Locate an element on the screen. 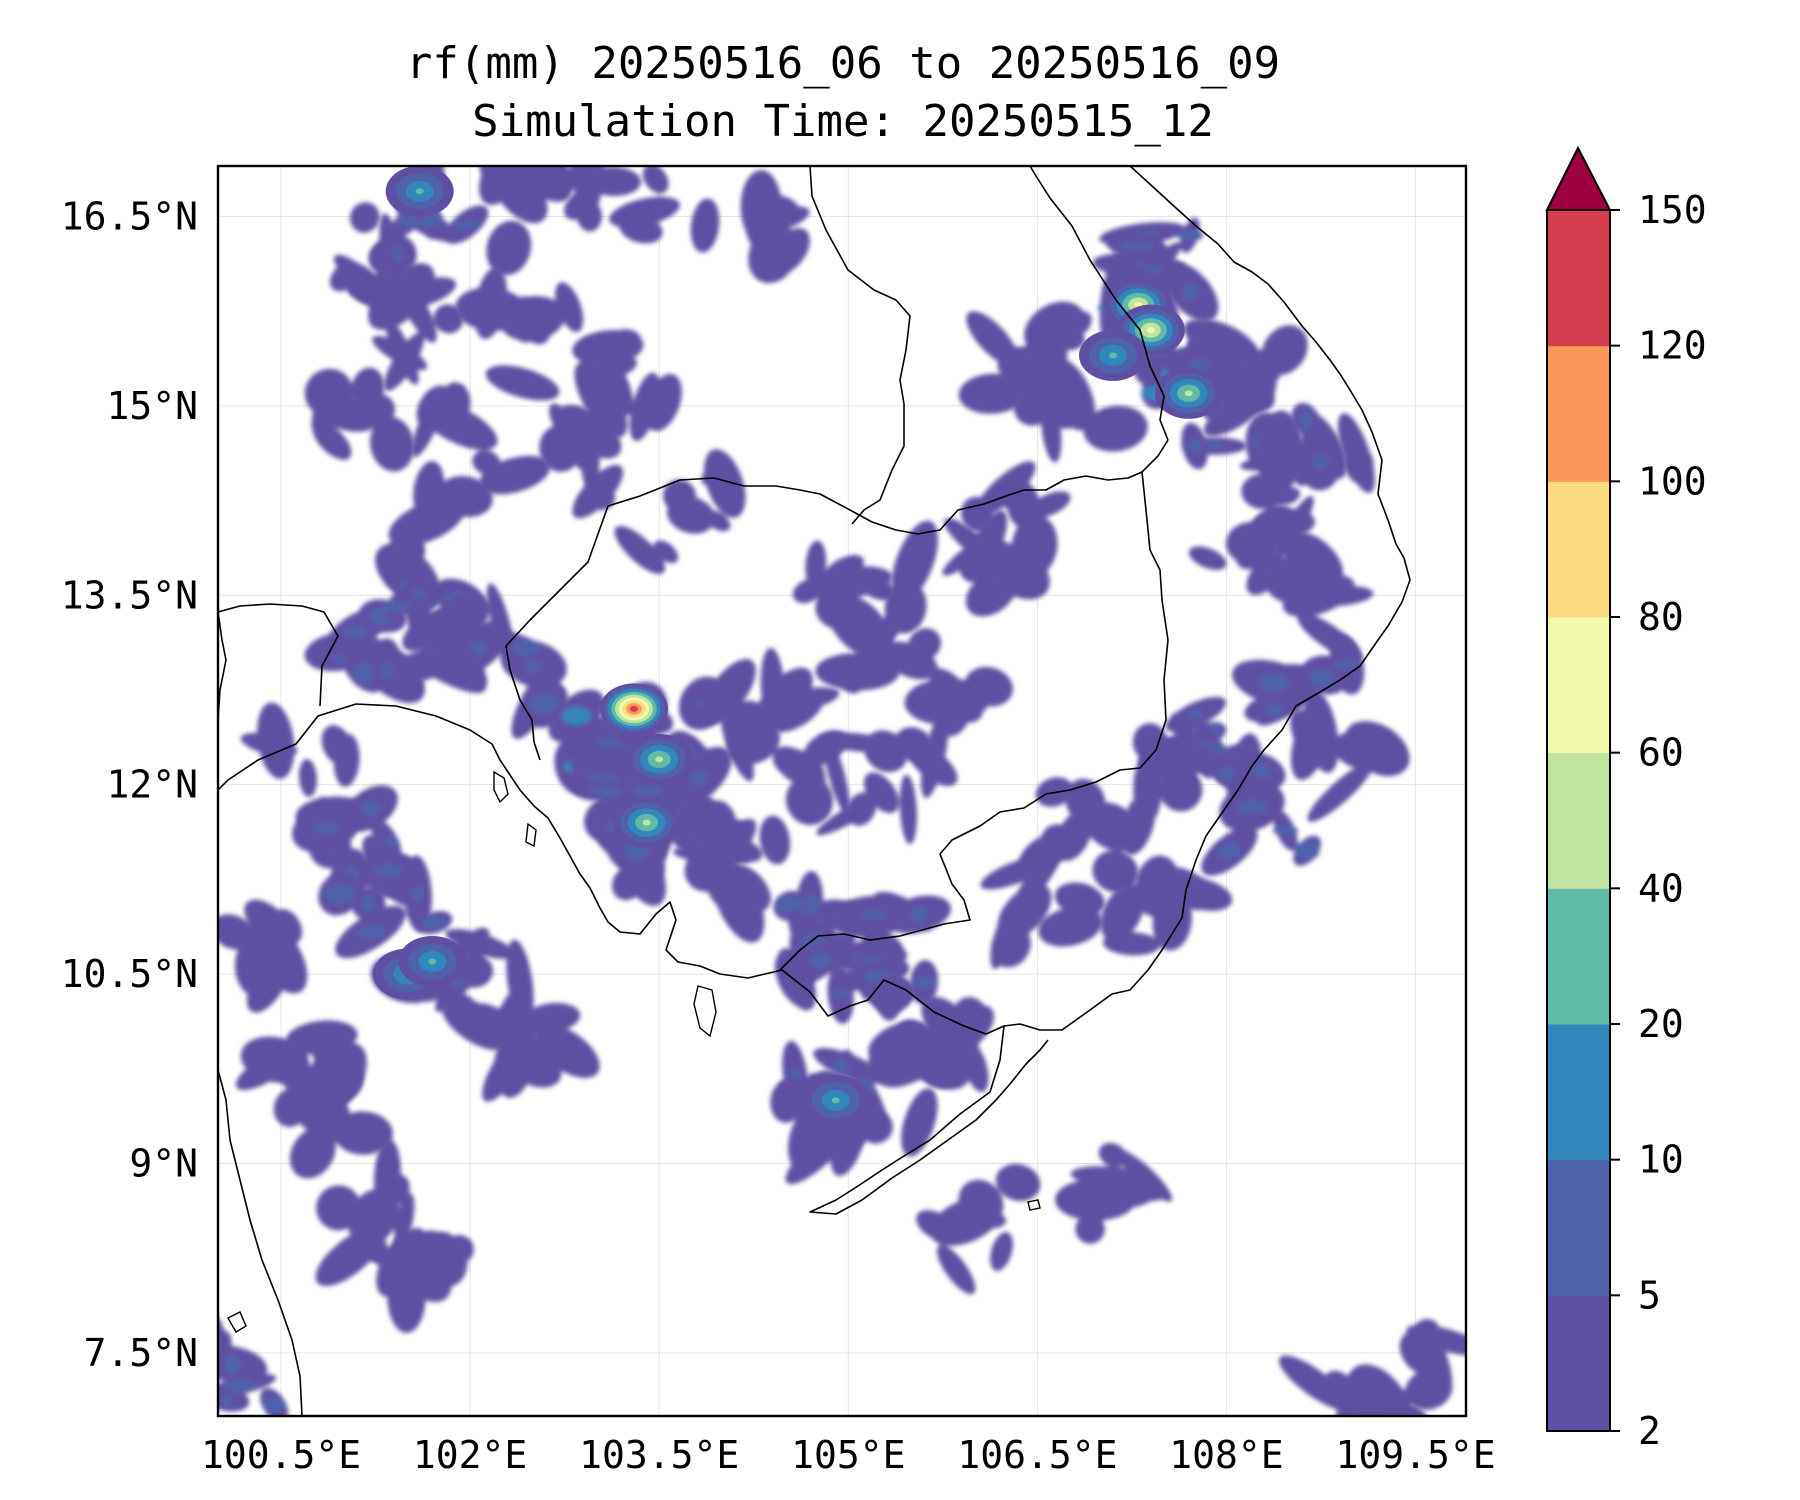  y-axis: 7.5°N 9°N 10.5°N 12°N 13.5°N 15°N 16.5°N is located at coordinates (129, 785).